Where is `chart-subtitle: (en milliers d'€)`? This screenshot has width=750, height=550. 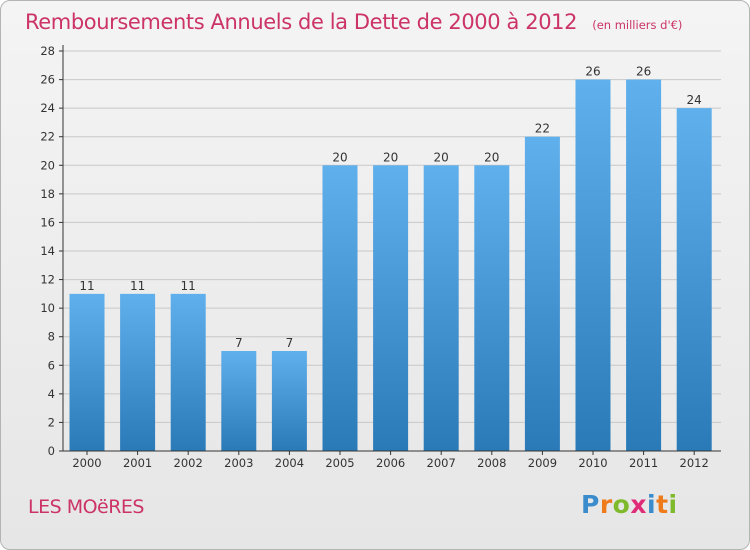 chart-subtitle: (en milliers d'€) is located at coordinates (637, 25).